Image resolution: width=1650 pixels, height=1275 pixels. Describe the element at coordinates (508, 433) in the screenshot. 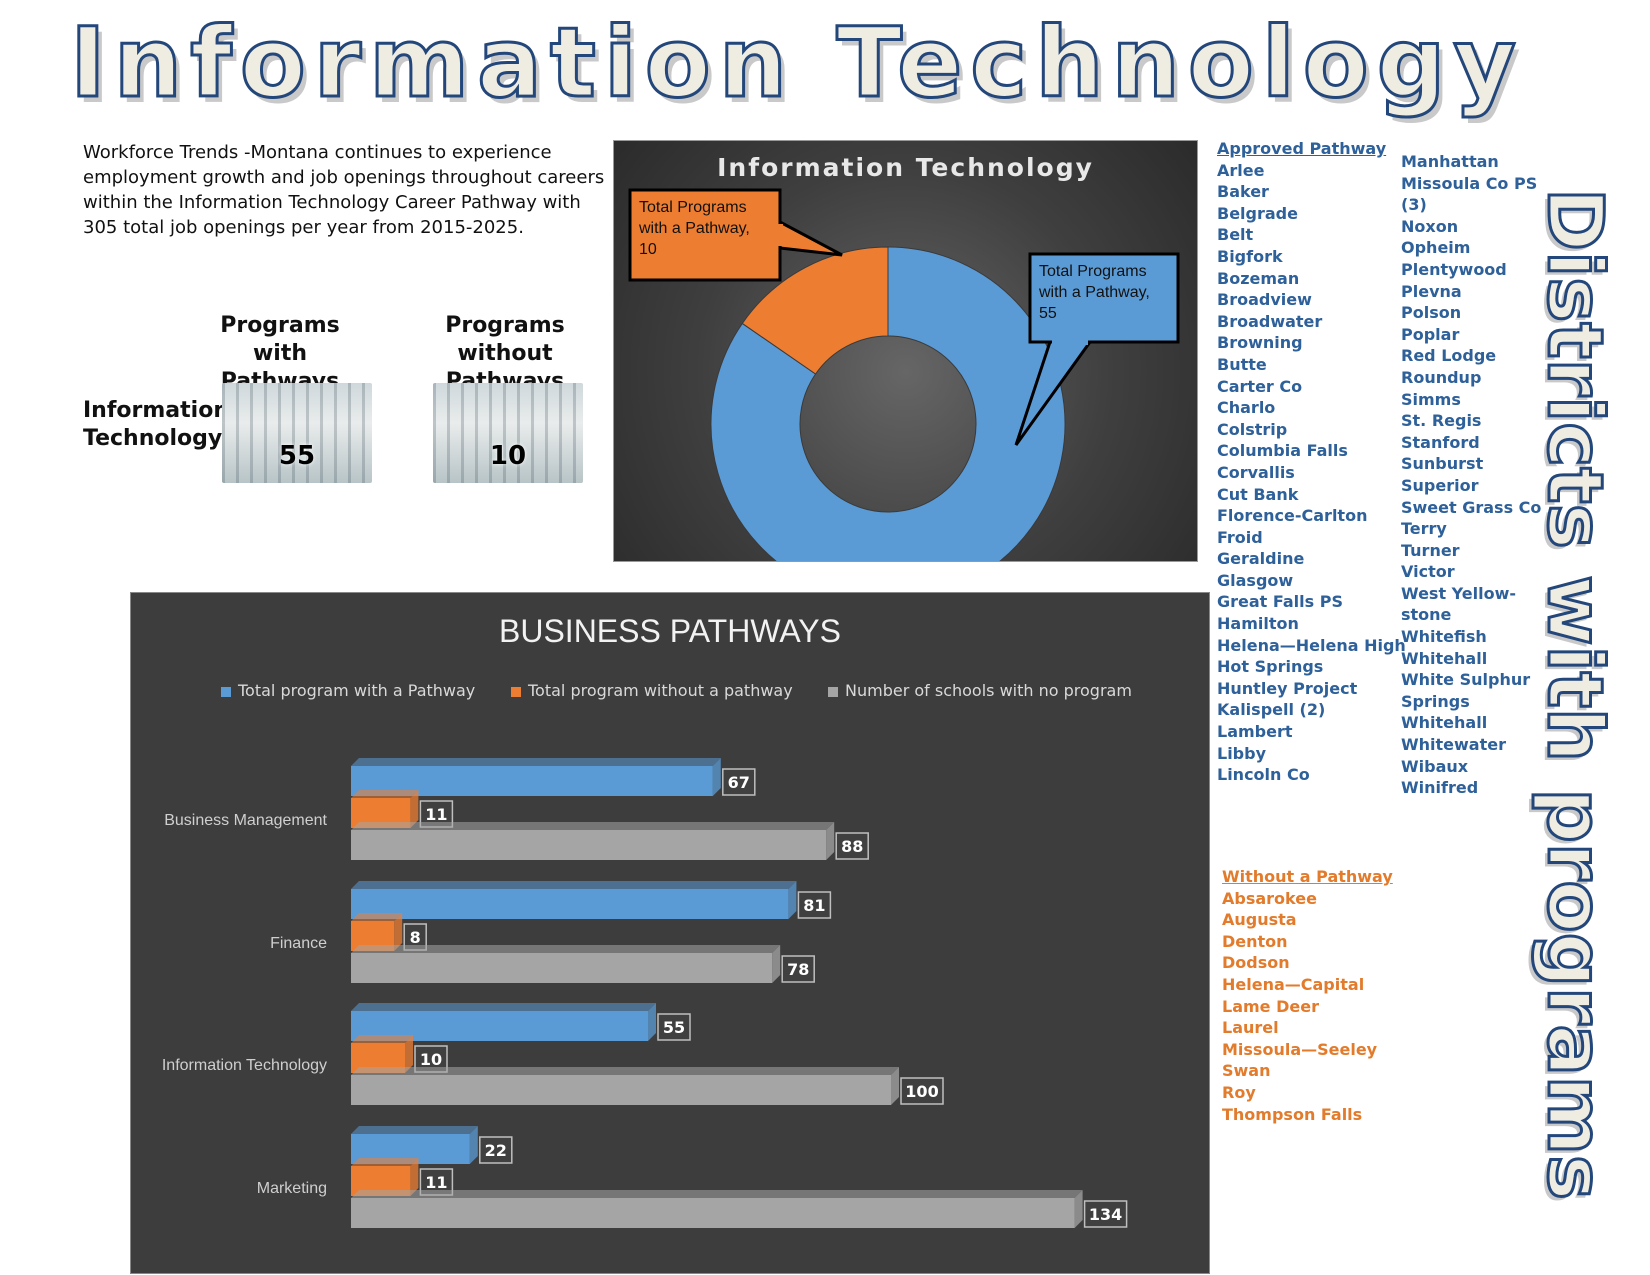

I see `programs-without-tile: 10` at that location.